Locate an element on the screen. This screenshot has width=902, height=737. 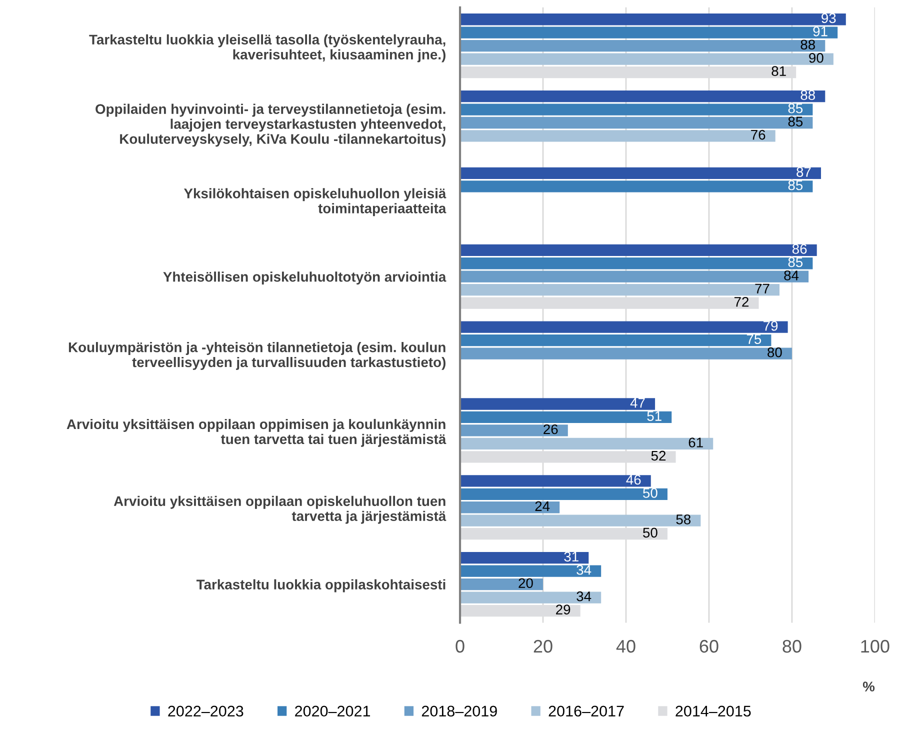
data-label: 84 is located at coordinates (791, 275).